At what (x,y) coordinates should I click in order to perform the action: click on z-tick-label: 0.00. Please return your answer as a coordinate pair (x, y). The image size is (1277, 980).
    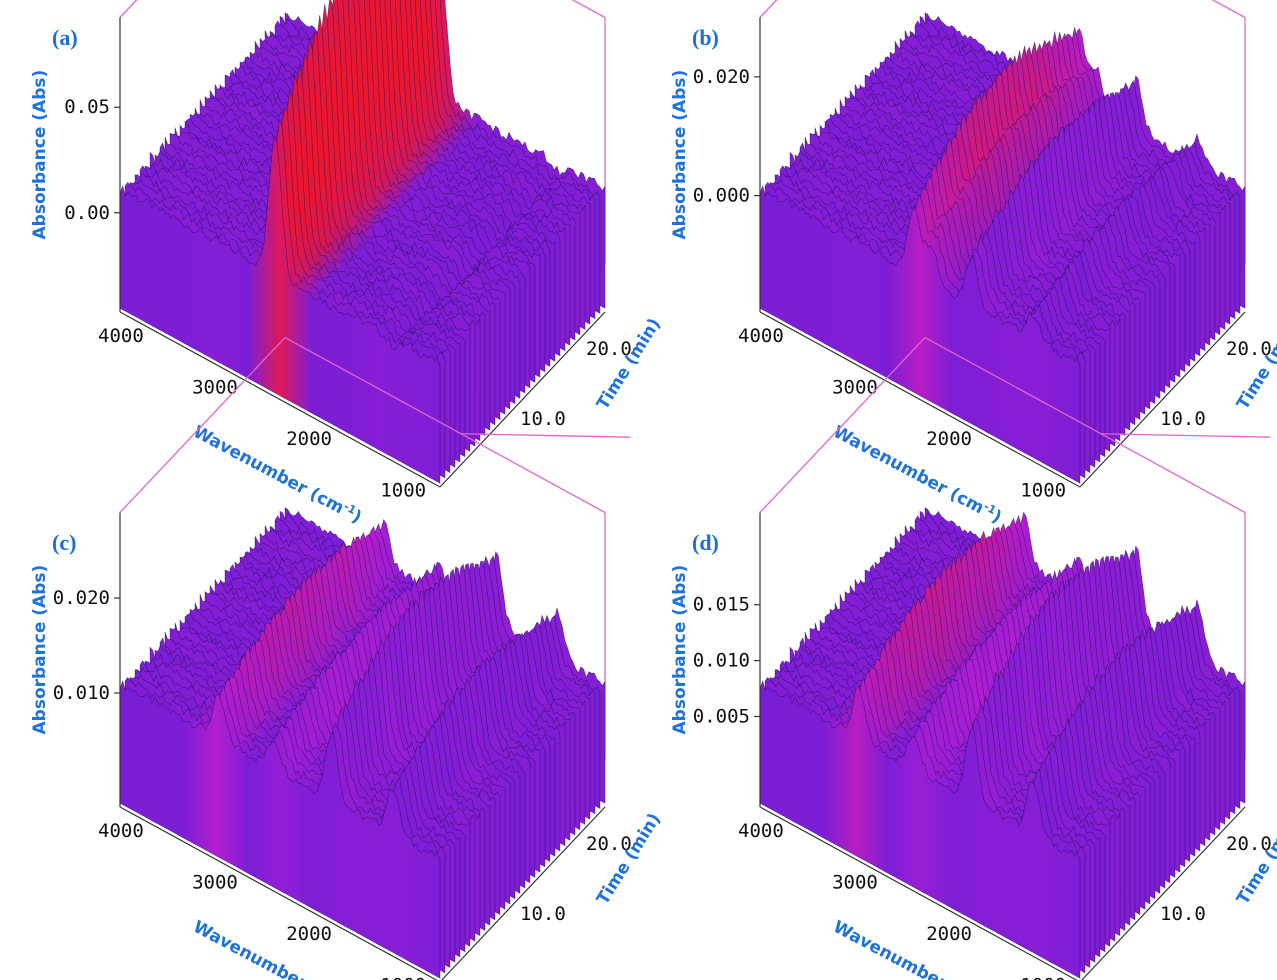
    Looking at the image, I should click on (87, 213).